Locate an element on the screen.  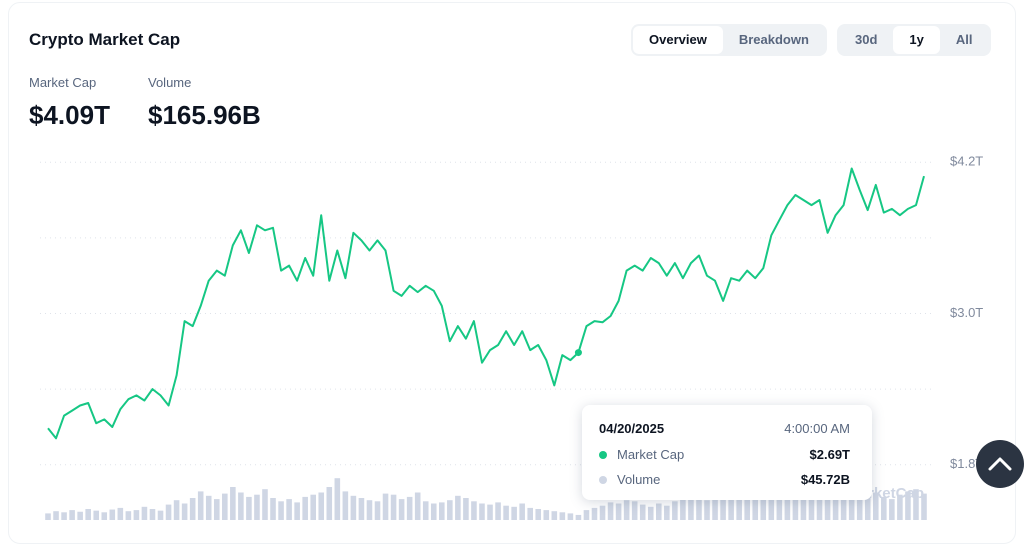
view-tabs: Overview Breakdown is located at coordinates (729, 40).